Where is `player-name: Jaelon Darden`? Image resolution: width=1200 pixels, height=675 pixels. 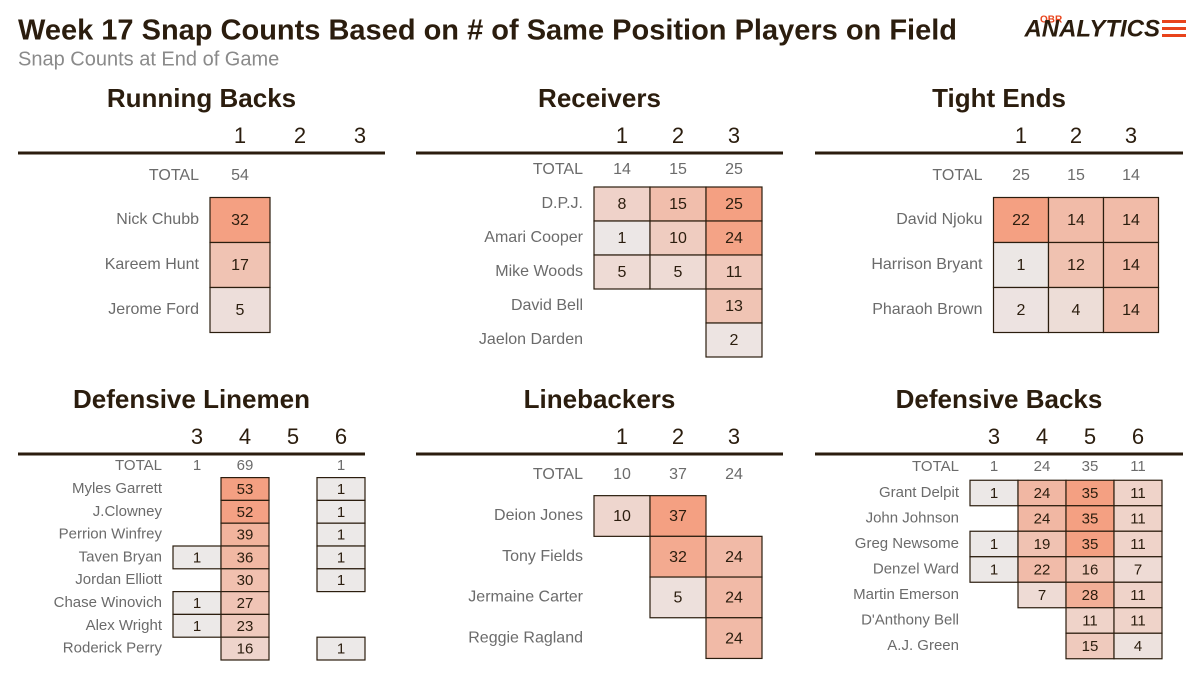 player-name: Jaelon Darden is located at coordinates (531, 339).